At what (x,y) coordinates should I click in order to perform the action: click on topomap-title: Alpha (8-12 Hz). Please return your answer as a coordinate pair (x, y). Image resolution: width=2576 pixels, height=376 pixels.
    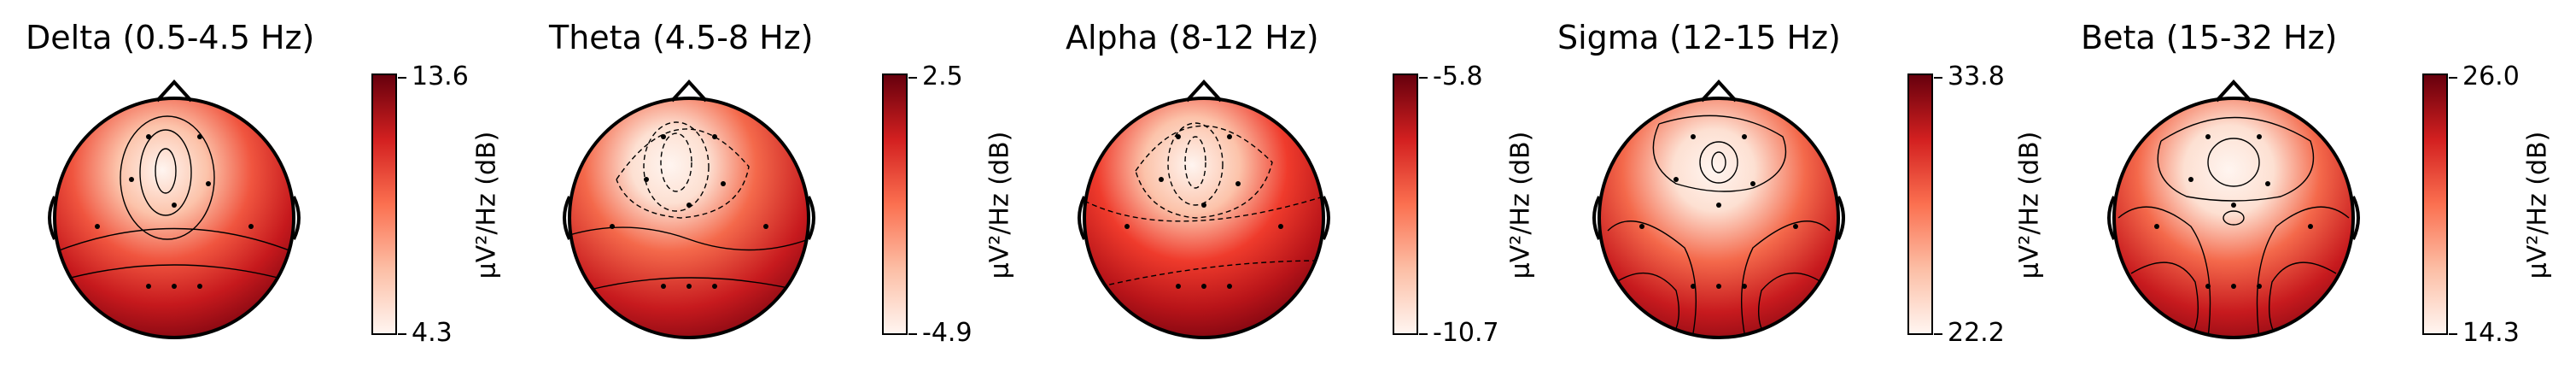
    Looking at the image, I should click on (1192, 37).